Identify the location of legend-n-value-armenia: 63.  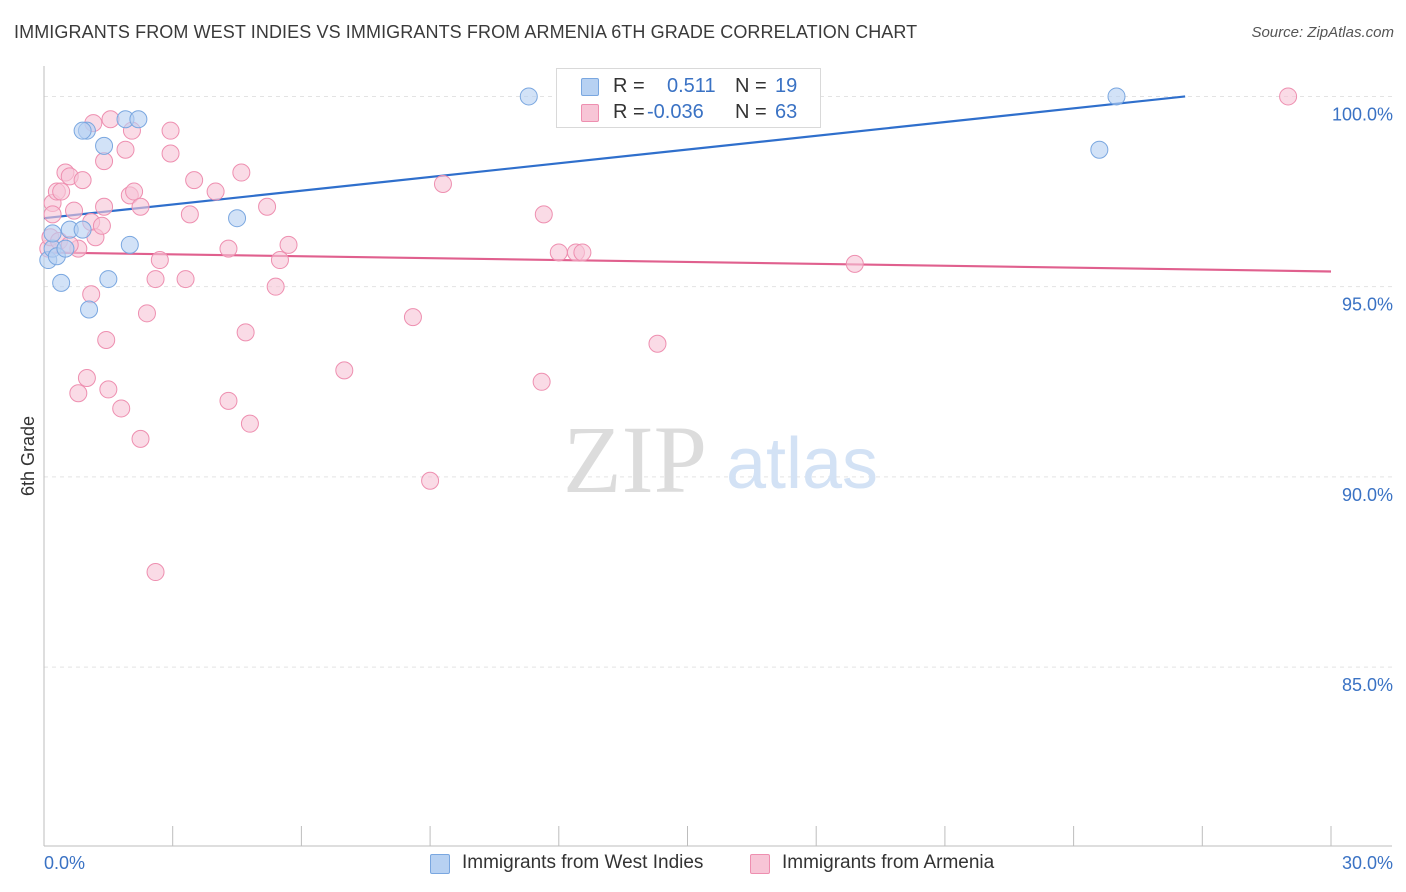
(786, 112).